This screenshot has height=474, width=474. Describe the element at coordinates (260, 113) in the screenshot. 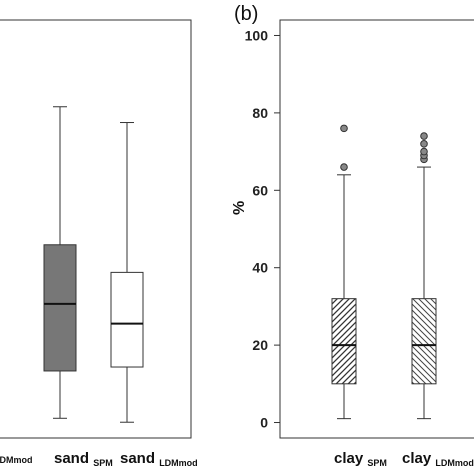

I see `y-tick-label-80: 80` at that location.